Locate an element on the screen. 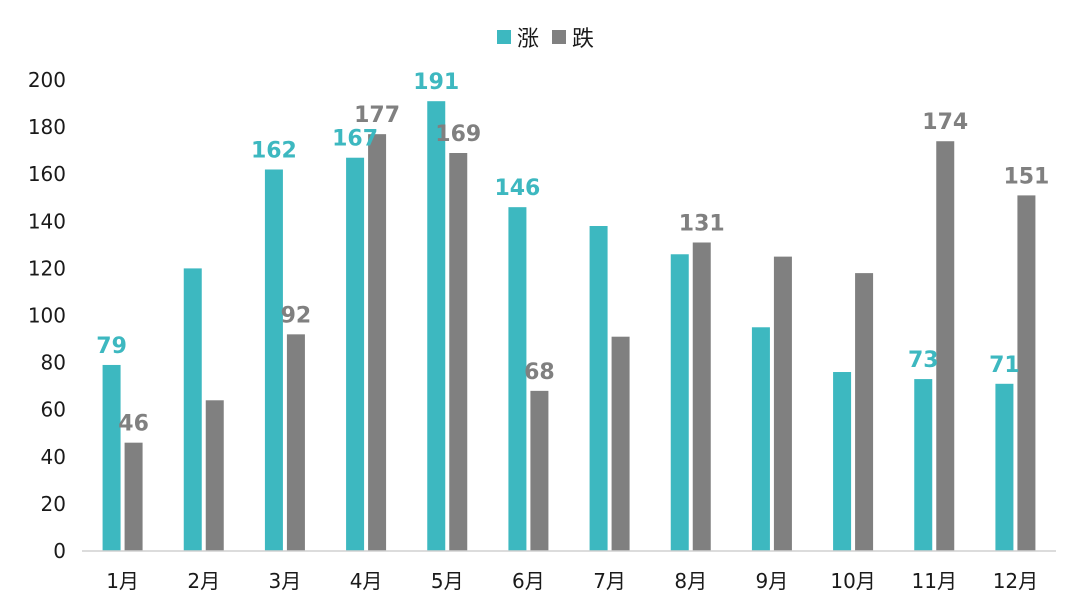  x-tick-label: 12月 is located at coordinates (1015, 581).